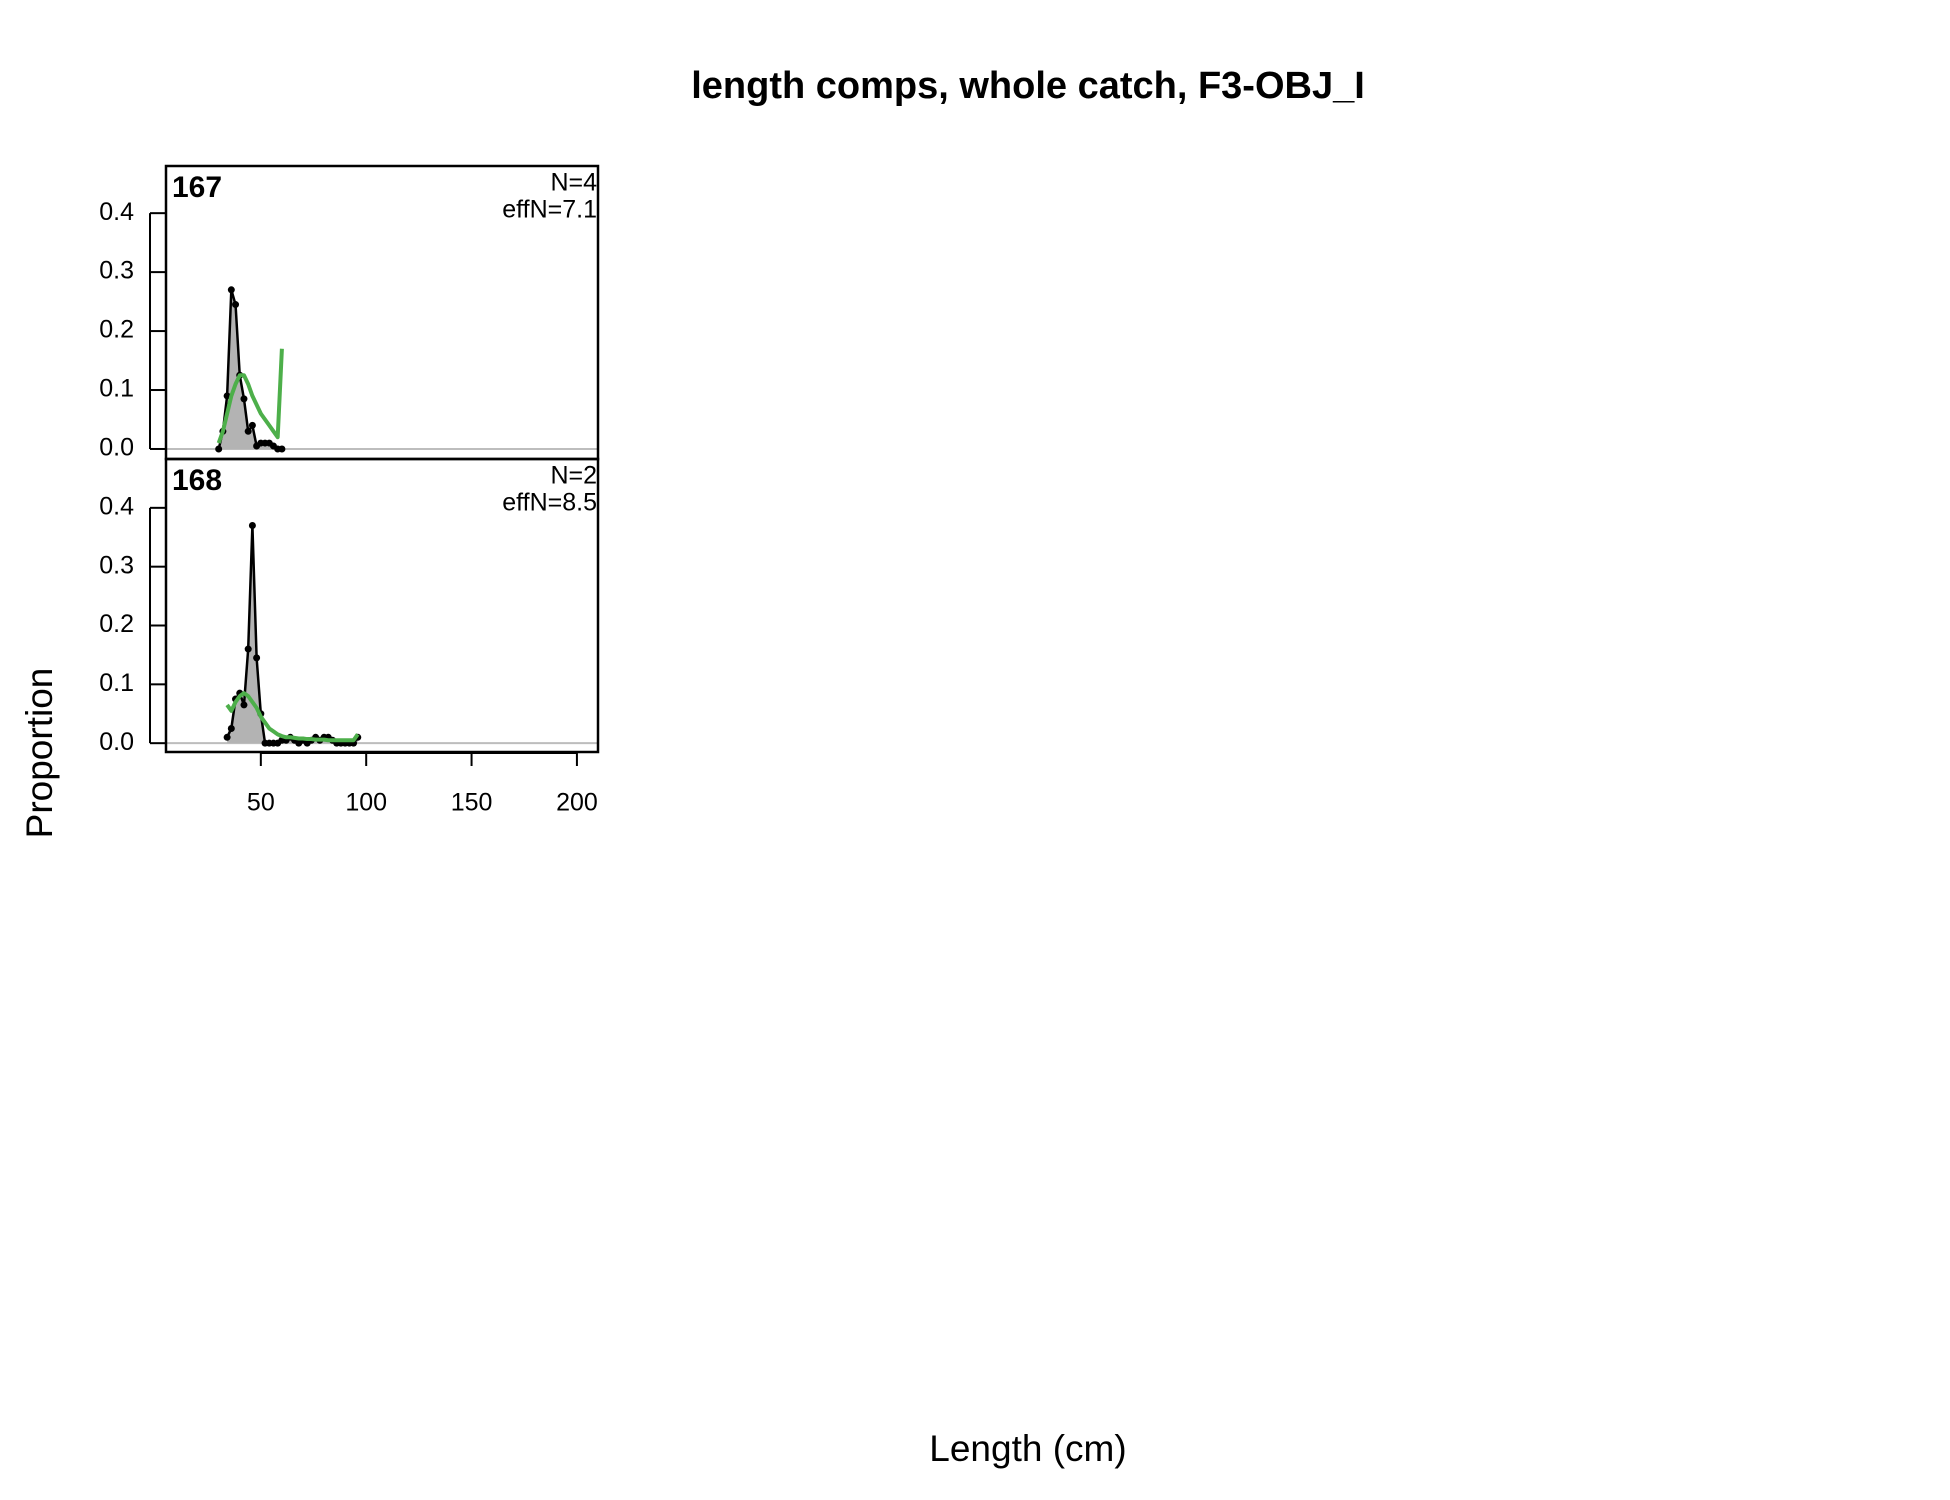 This screenshot has width=1950, height=1500. I want to click on x-tick-label: 50, so click(261, 803).